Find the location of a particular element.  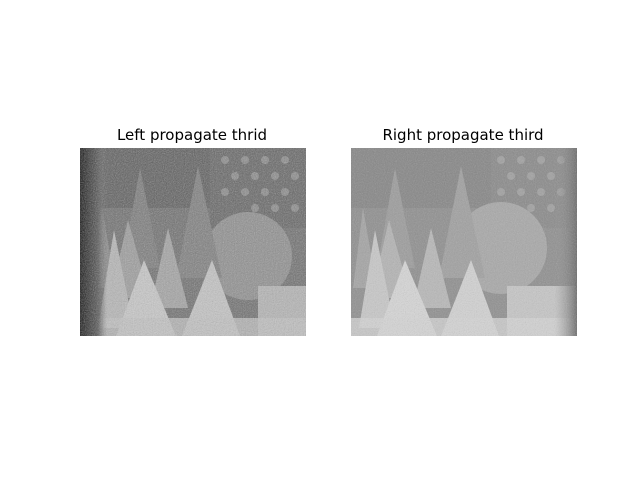

left-disparity-svg is located at coordinates (193, 242).